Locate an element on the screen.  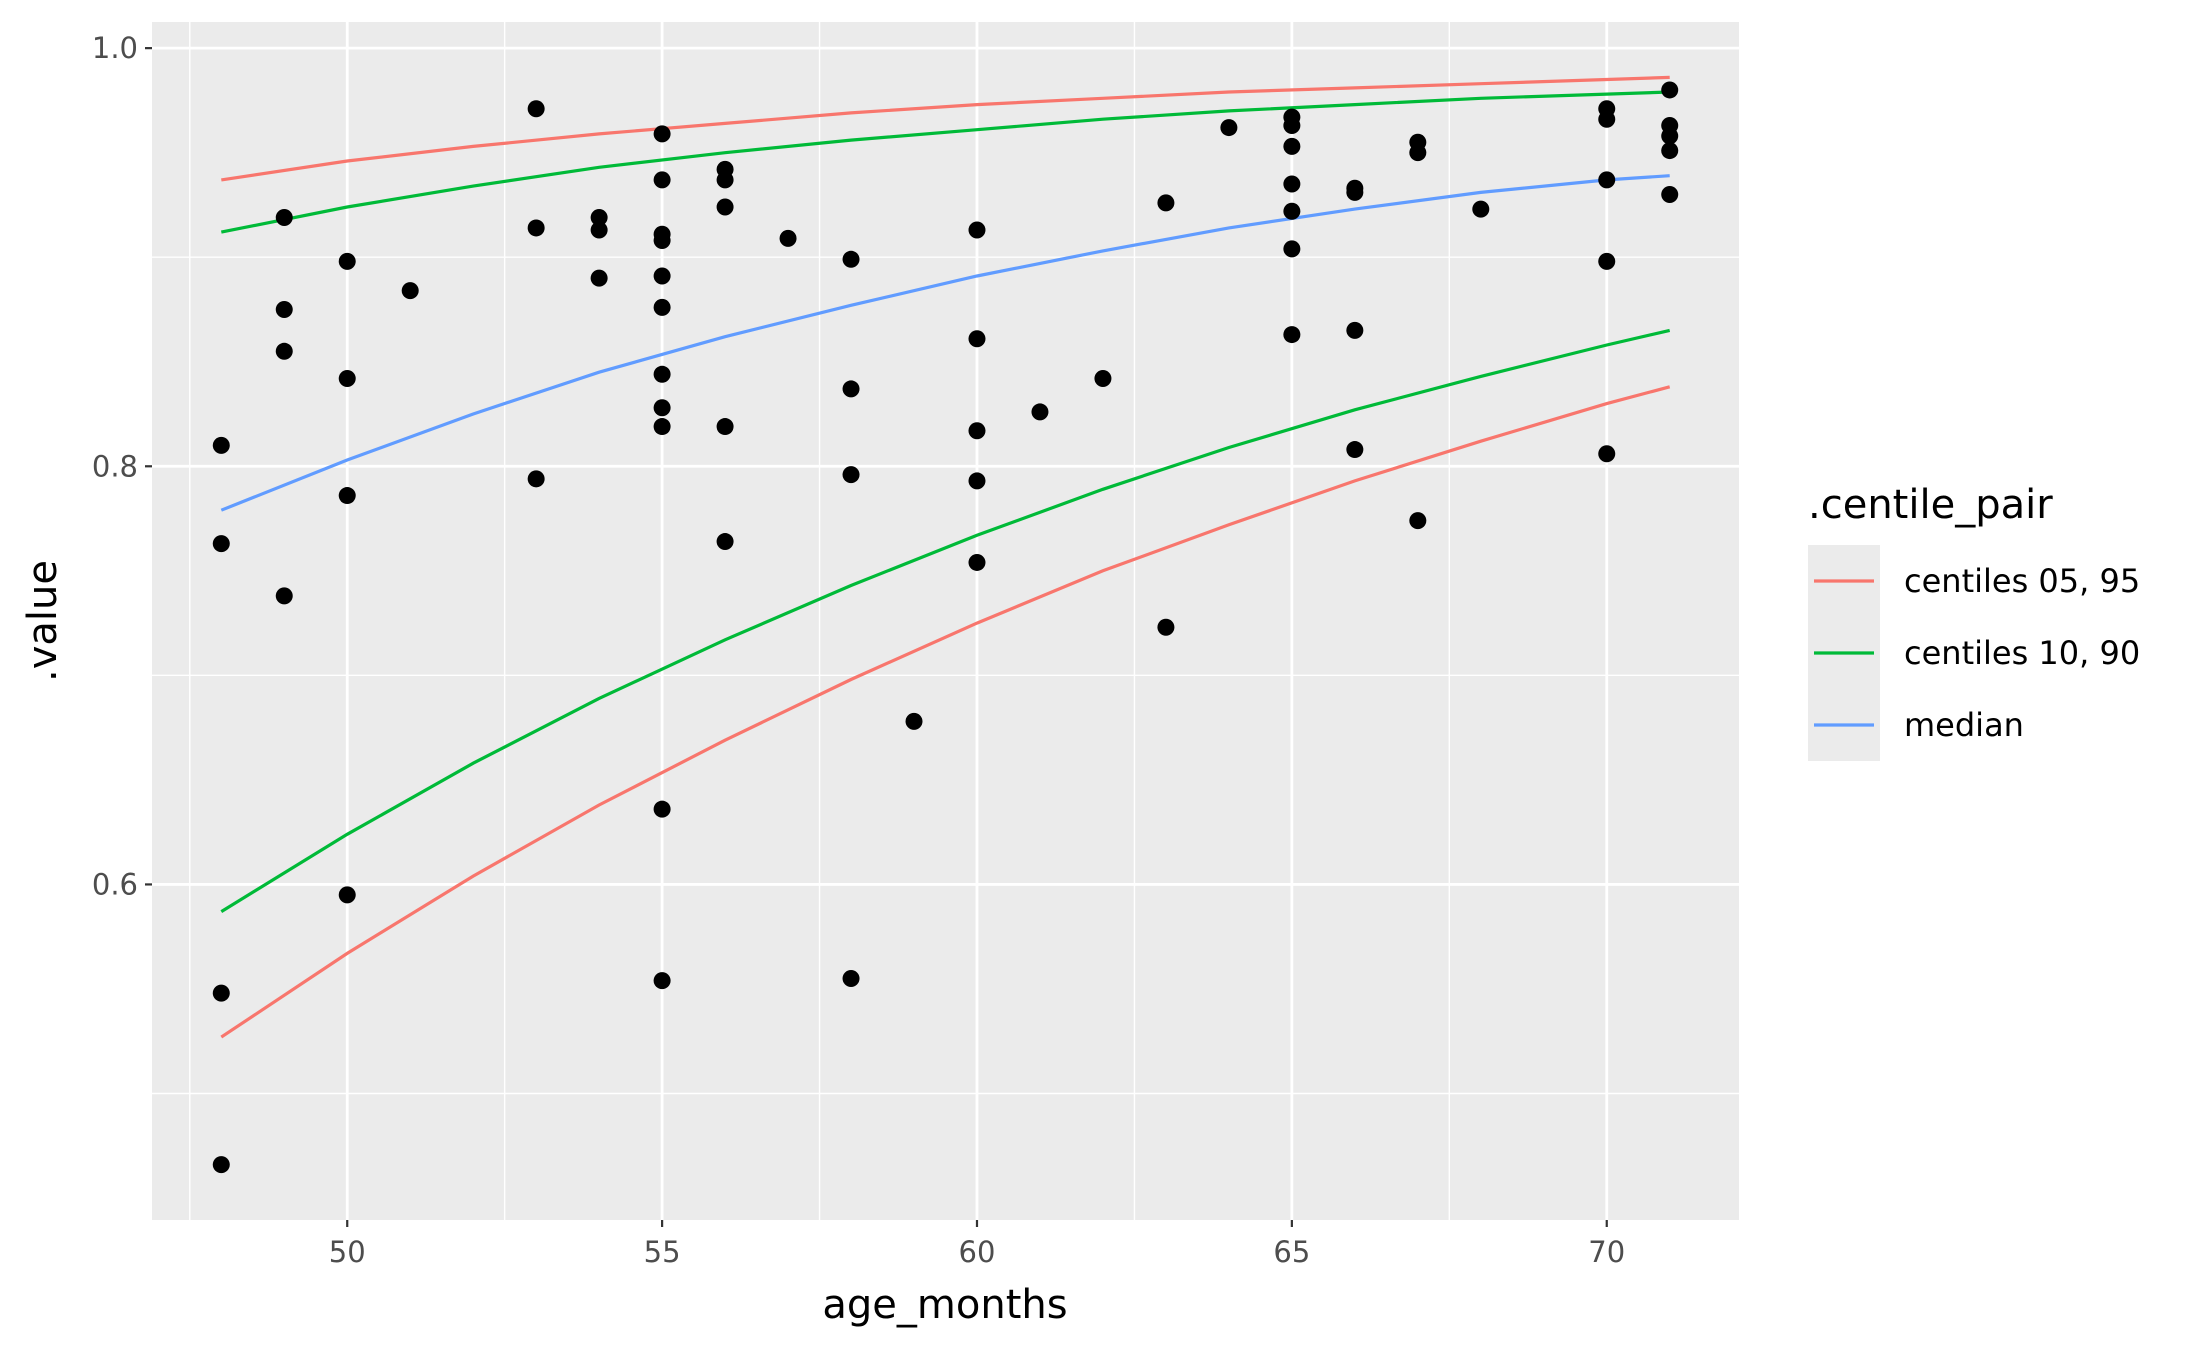
y-axis-title: .value is located at coordinates (43, 621).